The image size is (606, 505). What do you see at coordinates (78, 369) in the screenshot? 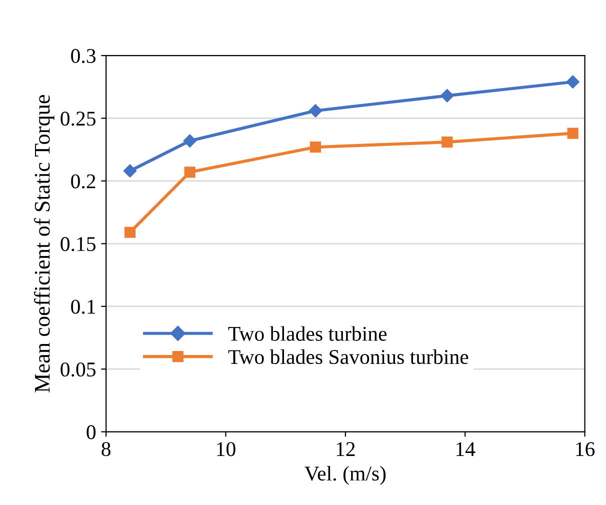
I see `y-tick-label: 0.05` at bounding box center [78, 369].